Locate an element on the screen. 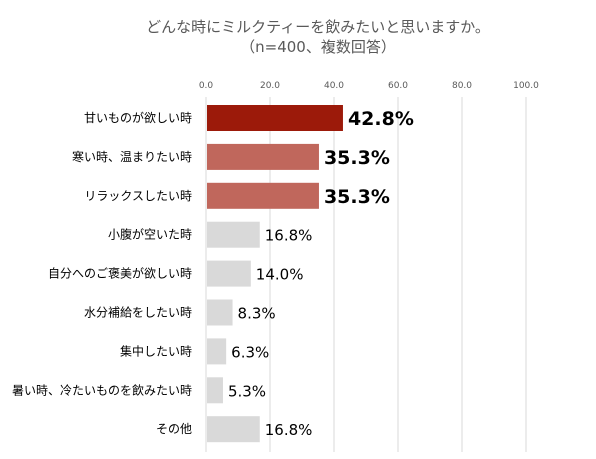 Image resolution: width=596 pixels, height=459 pixels. x-tick-label: 20.0 is located at coordinates (270, 86).